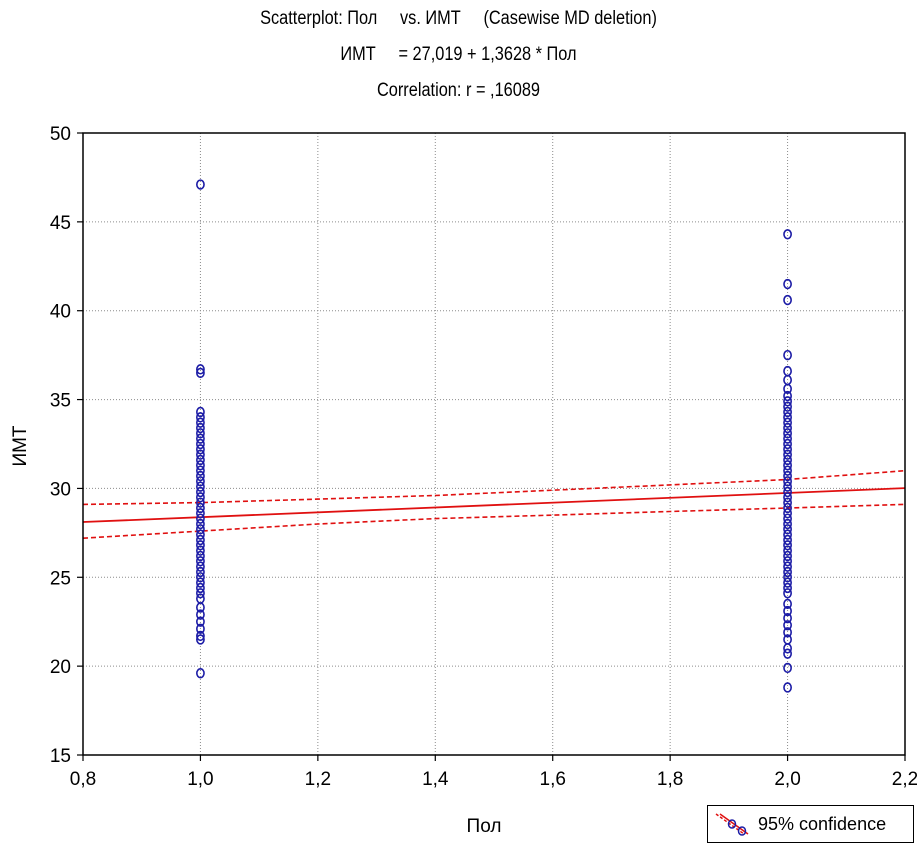  I want to click on legend-symbol, so click(732, 824).